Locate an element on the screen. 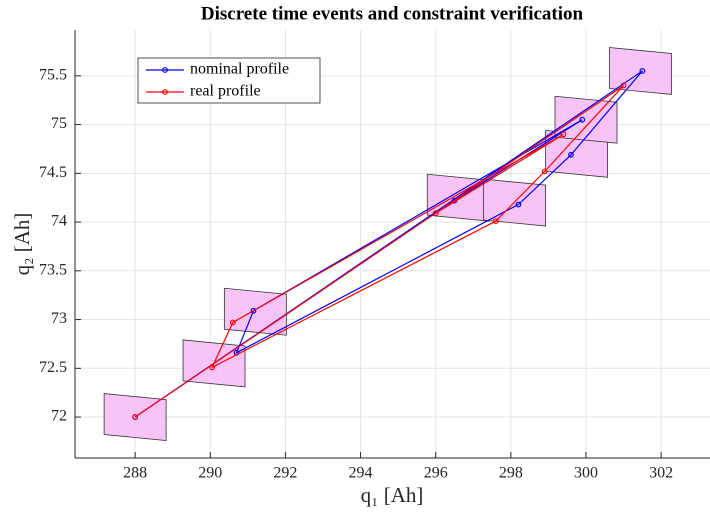  legend-box is located at coordinates (229, 80).